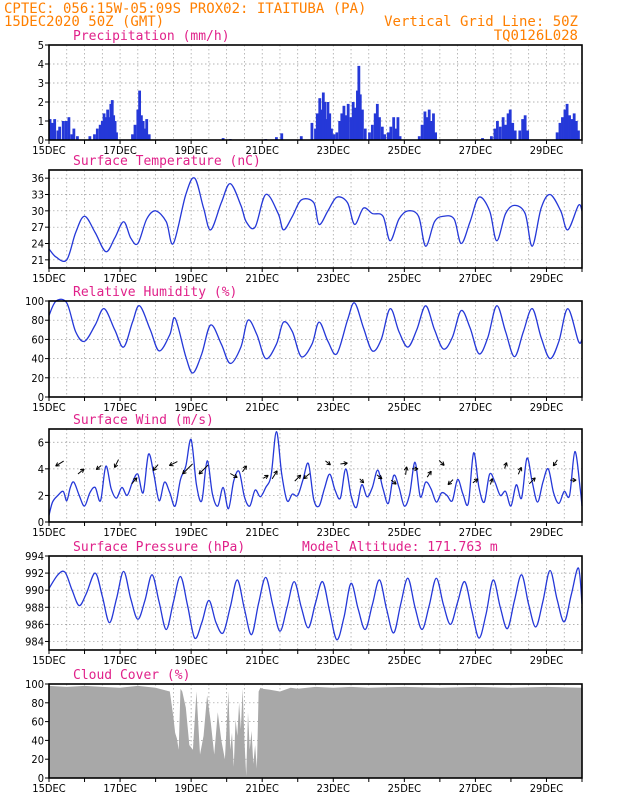 The width and height of the screenshot is (618, 800). I want to click on precipitation-frame, so click(315, 92).